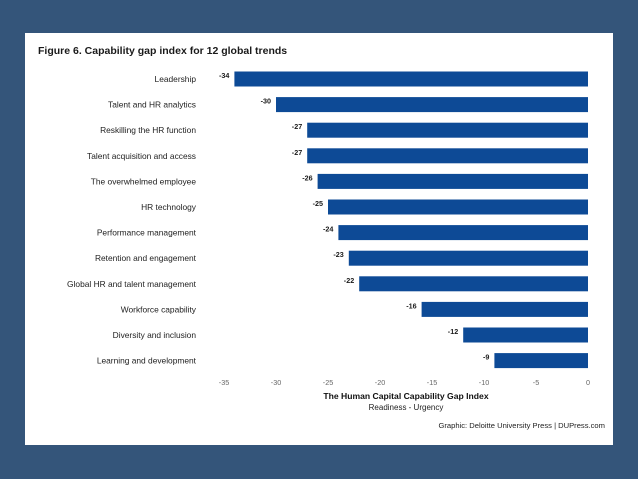 This screenshot has width=638, height=479. Describe the element at coordinates (328, 382) in the screenshot. I see `x-tick-label: -25` at that location.